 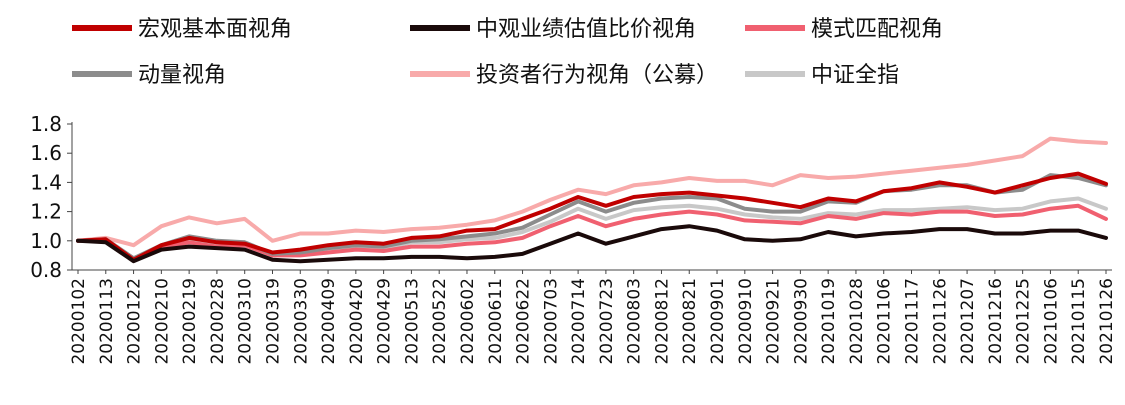 I want to click on legend-item: 中证全指, so click(x=822, y=75).